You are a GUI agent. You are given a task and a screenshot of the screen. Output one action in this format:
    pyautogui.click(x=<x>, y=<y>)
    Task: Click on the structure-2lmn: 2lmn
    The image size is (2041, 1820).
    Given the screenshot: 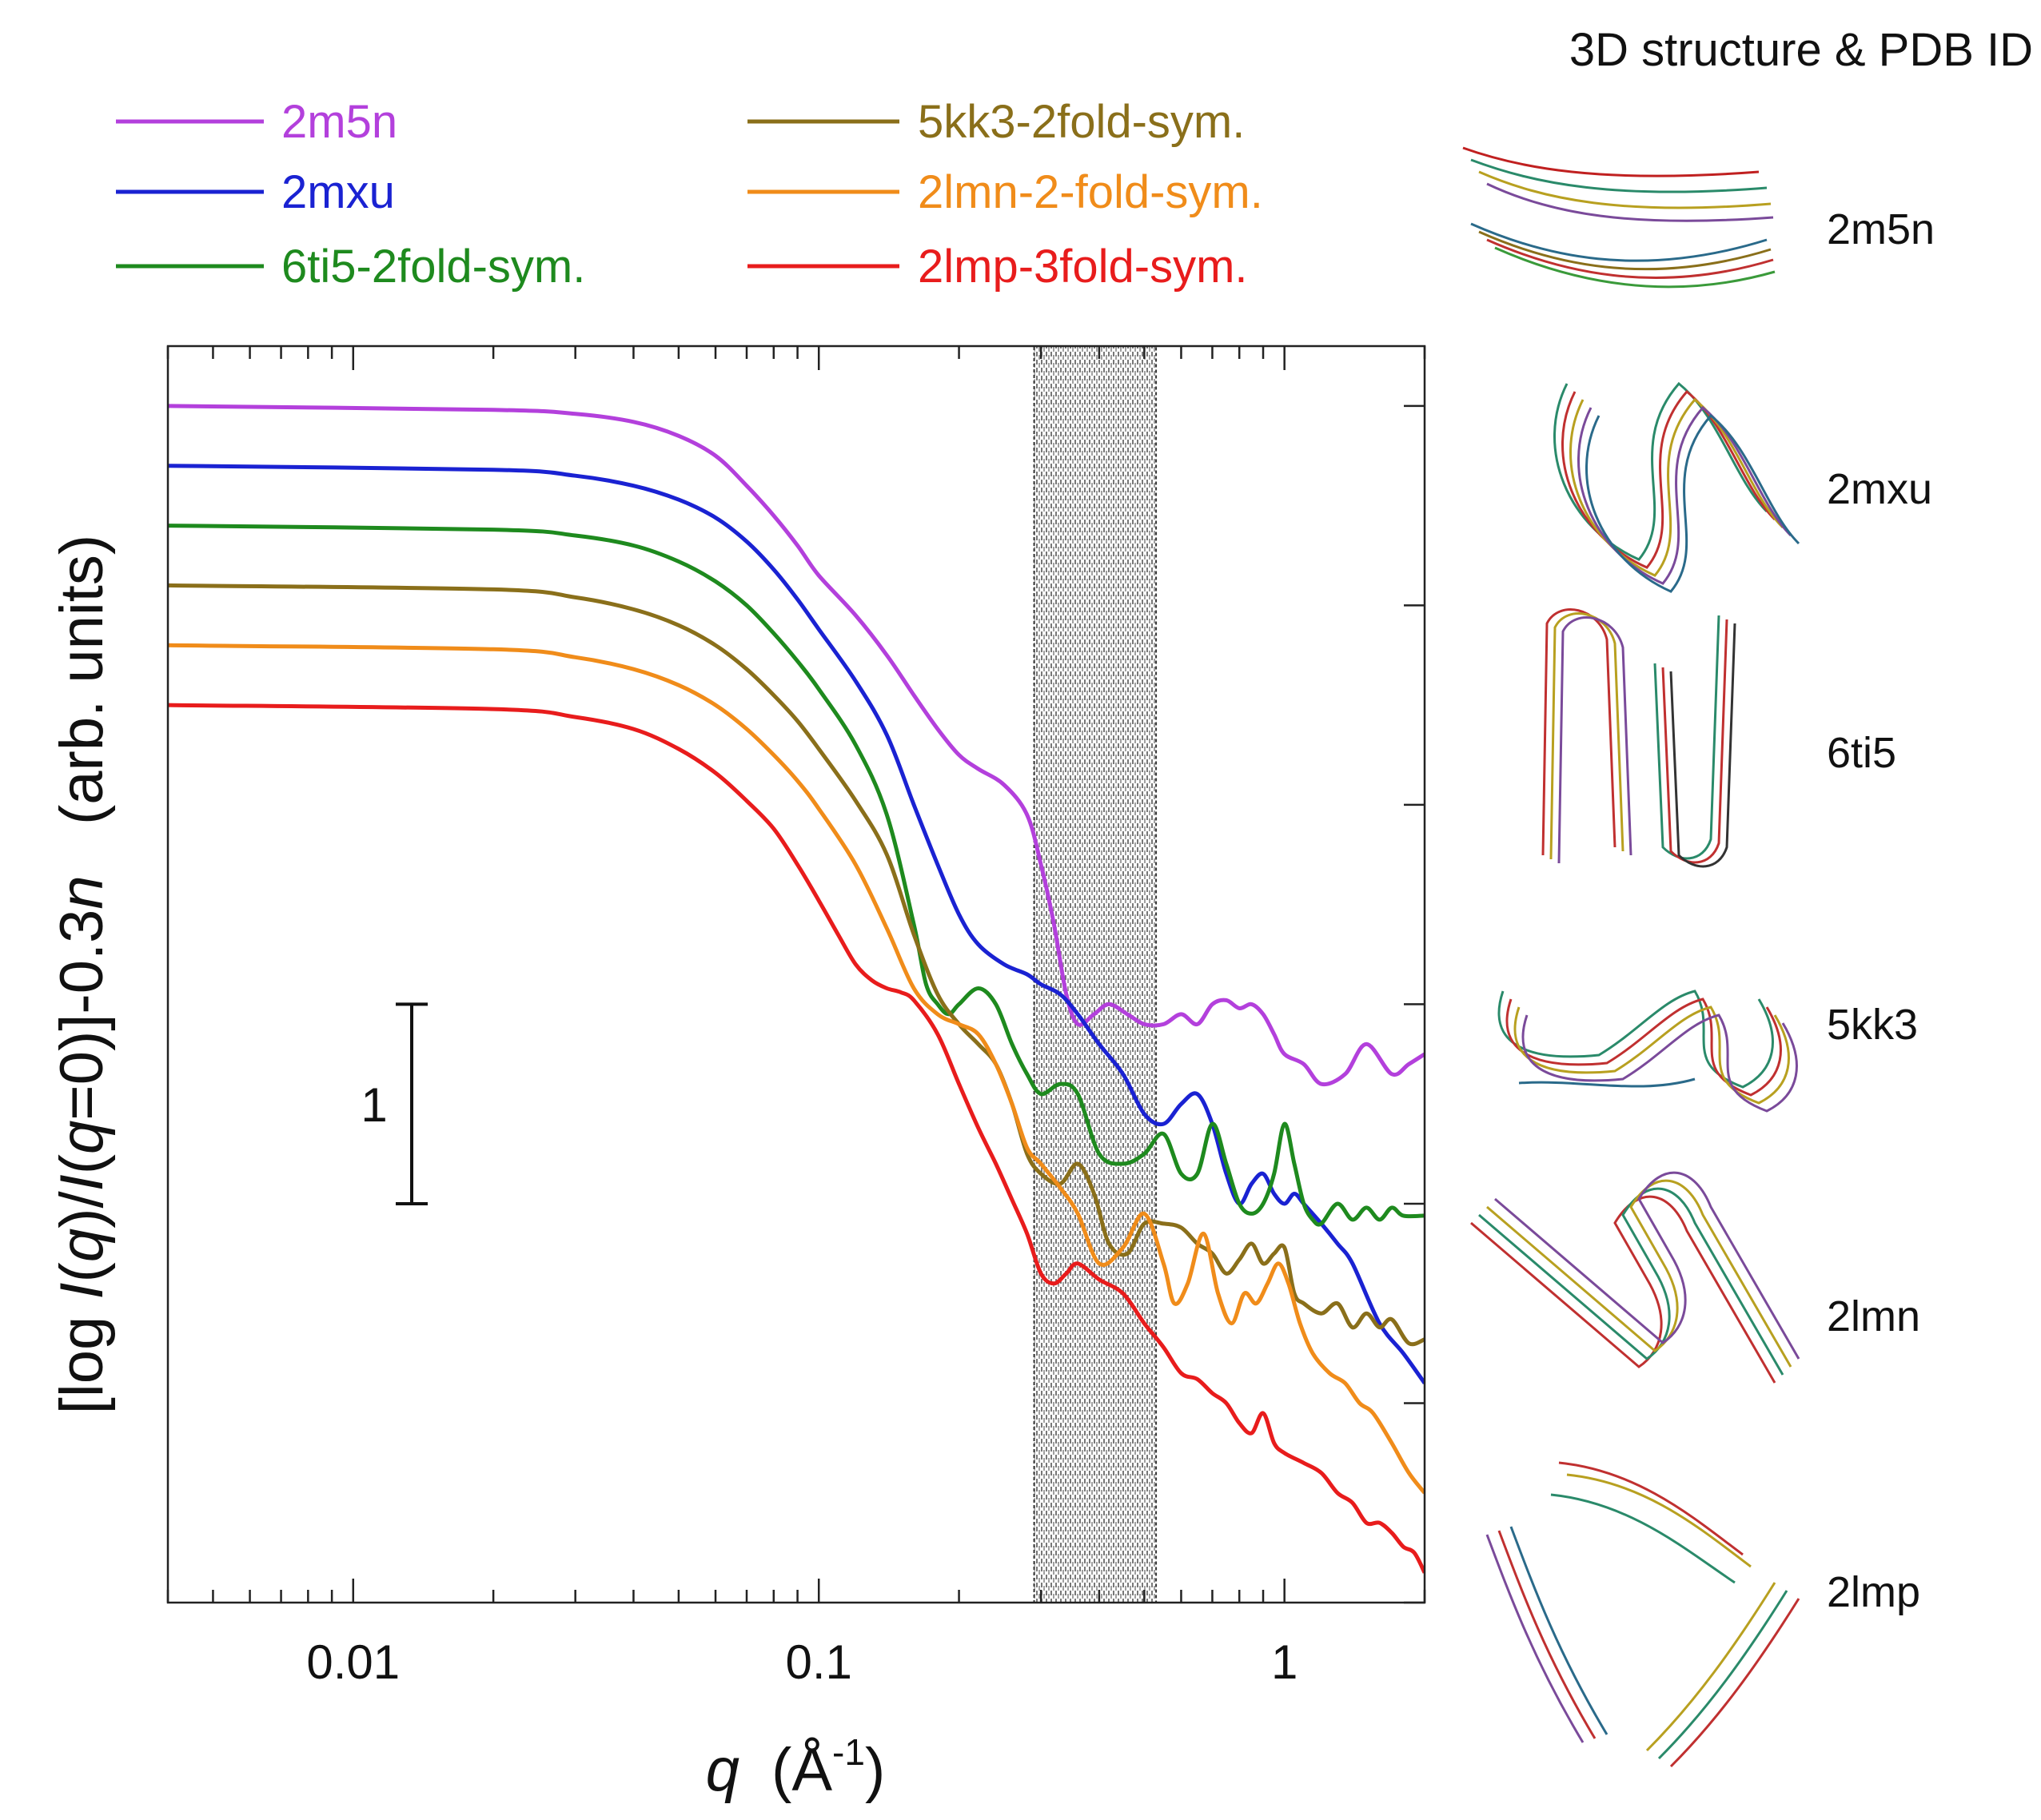 What is the action you would take?
    pyautogui.click(x=1695, y=1277)
    